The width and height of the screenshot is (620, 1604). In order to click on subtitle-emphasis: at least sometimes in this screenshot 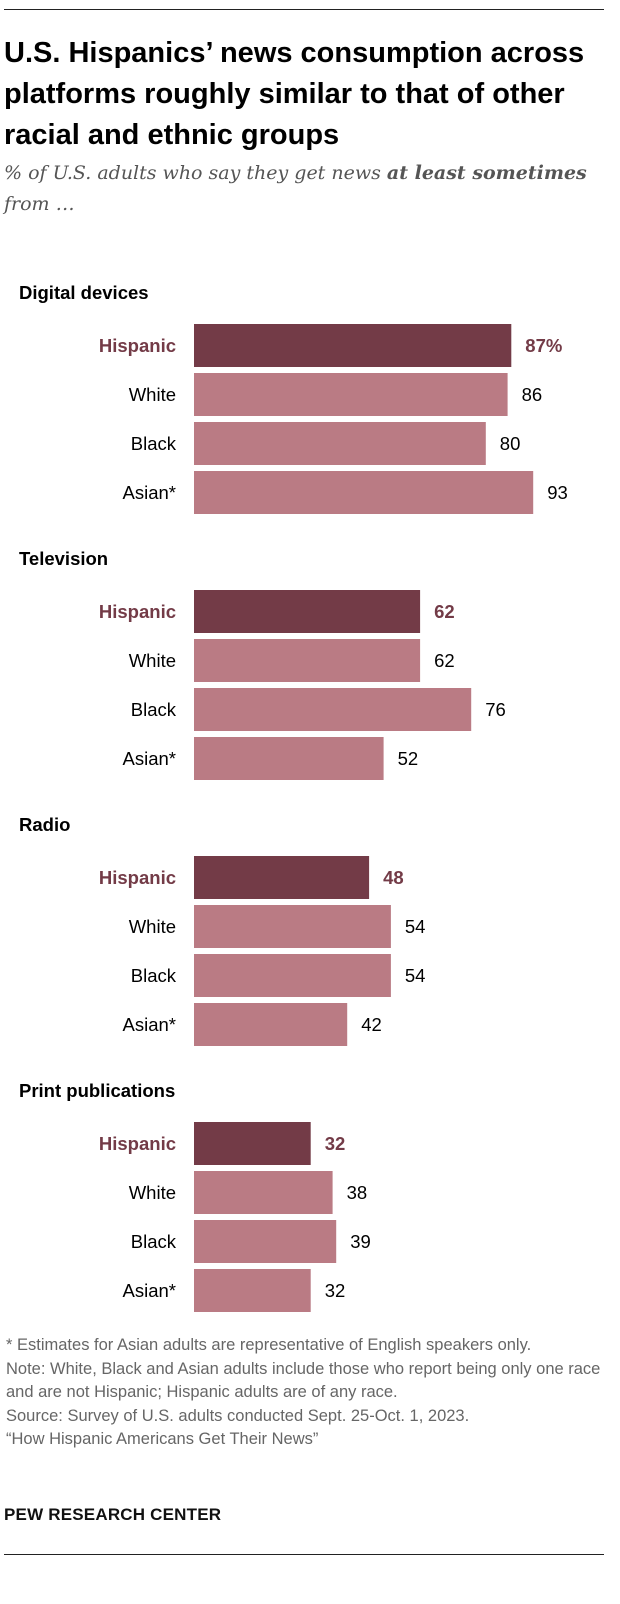, I will do `click(486, 173)`.